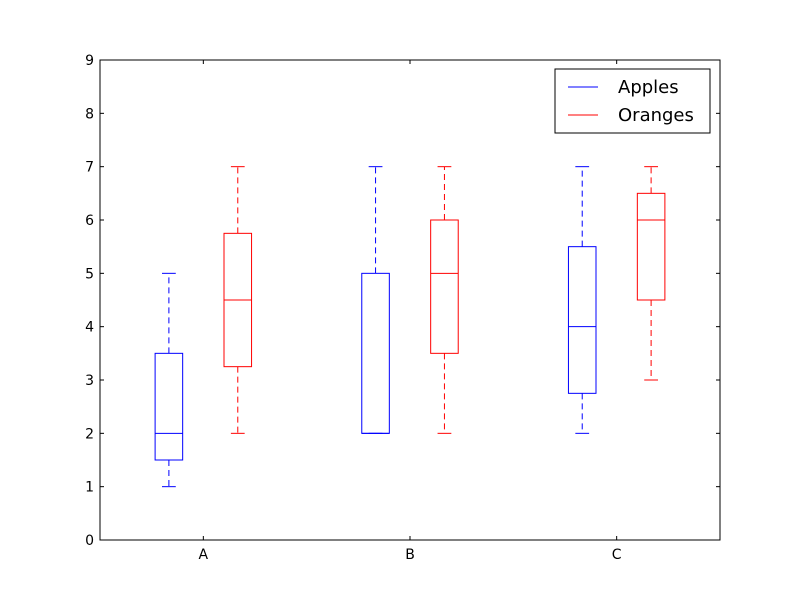 The image size is (800, 600). Describe the element at coordinates (89, 114) in the screenshot. I see `y-tick-label: 8` at that location.